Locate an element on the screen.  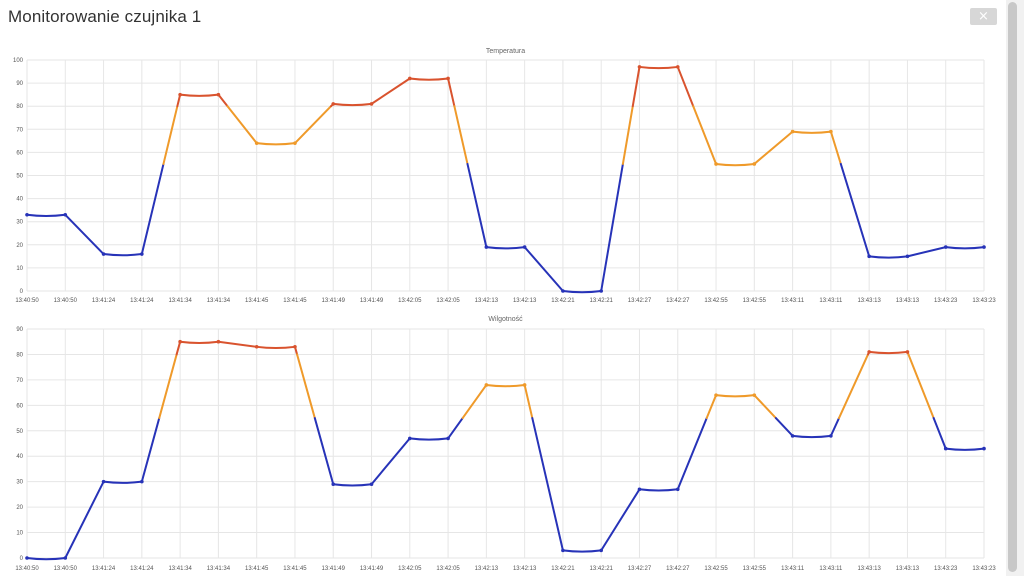
x-tick-label: 13:42:05 is located at coordinates (448, 301).